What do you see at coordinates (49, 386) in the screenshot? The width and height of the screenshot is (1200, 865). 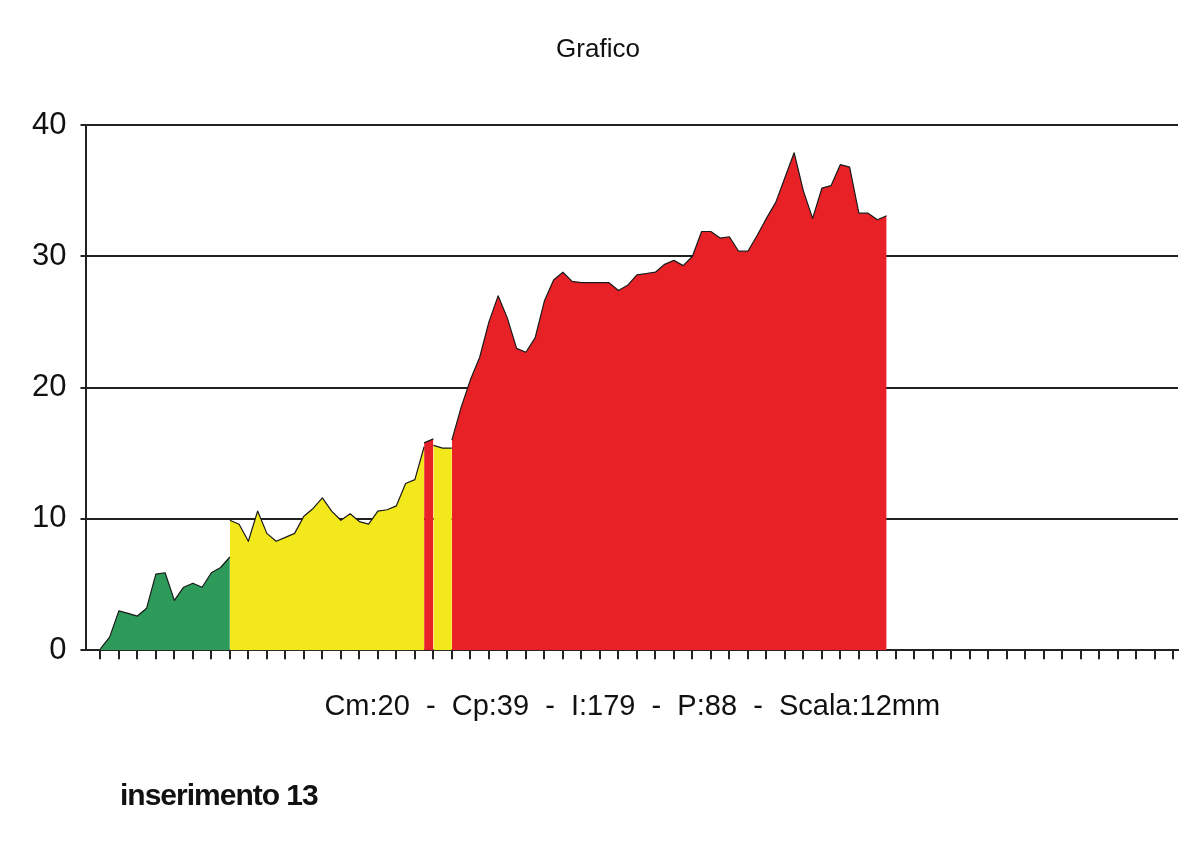 I see `y-tick-label: 20` at bounding box center [49, 386].